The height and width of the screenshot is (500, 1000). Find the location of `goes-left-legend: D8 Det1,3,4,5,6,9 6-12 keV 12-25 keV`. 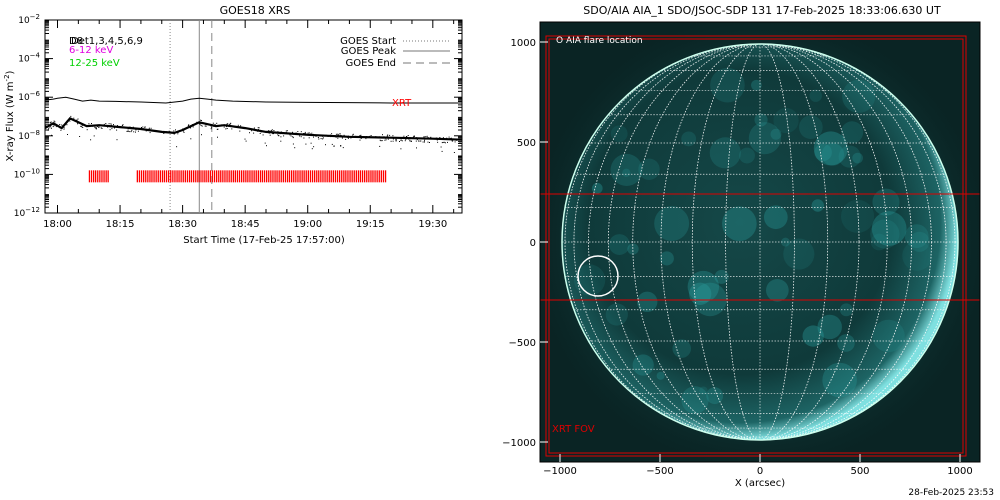

goes-left-legend: D8 Det1,3,4,5,6,9 6-12 keV 12-25 keV is located at coordinates (106, 52).